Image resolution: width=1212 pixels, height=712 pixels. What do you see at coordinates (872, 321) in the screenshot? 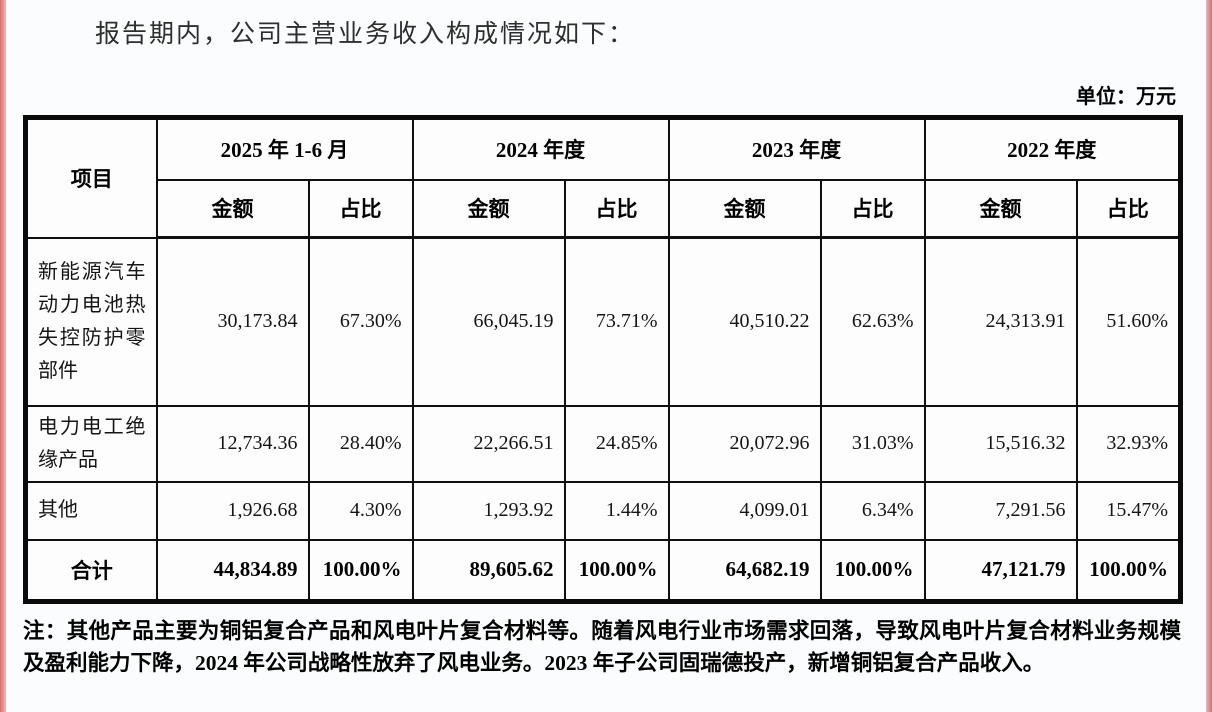
I see `table-cell: 62.63%` at bounding box center [872, 321].